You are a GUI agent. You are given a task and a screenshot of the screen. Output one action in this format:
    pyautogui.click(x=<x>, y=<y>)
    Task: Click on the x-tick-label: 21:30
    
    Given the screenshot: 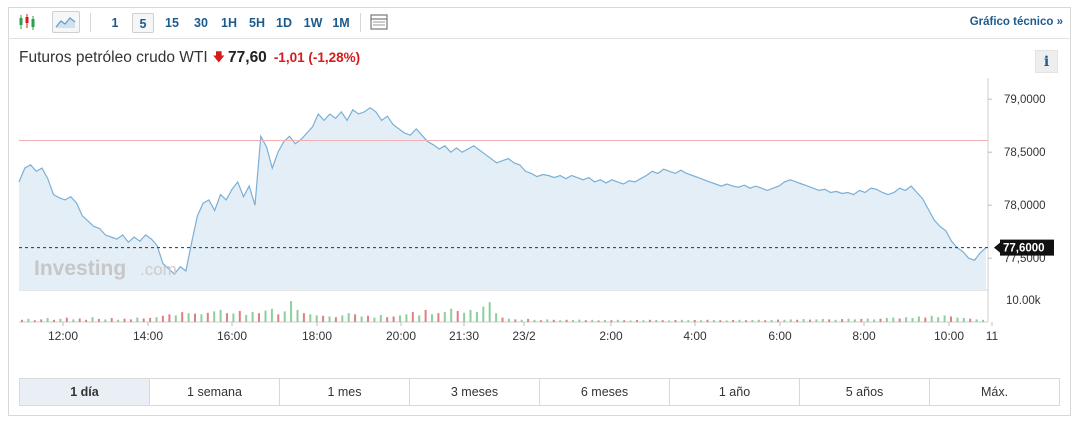 What is the action you would take?
    pyautogui.click(x=464, y=336)
    